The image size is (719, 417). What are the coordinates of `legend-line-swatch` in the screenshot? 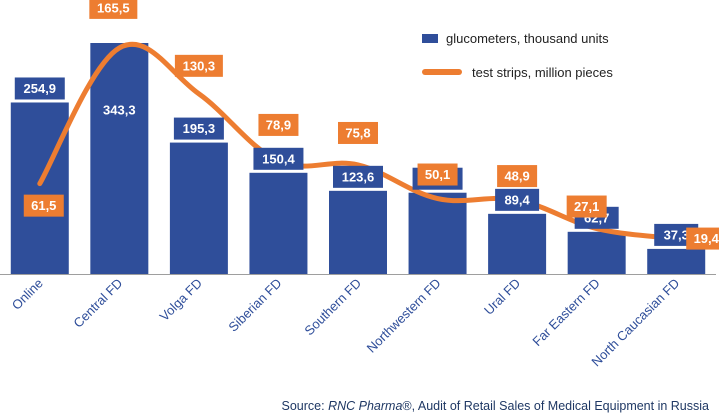 It's located at (442, 72).